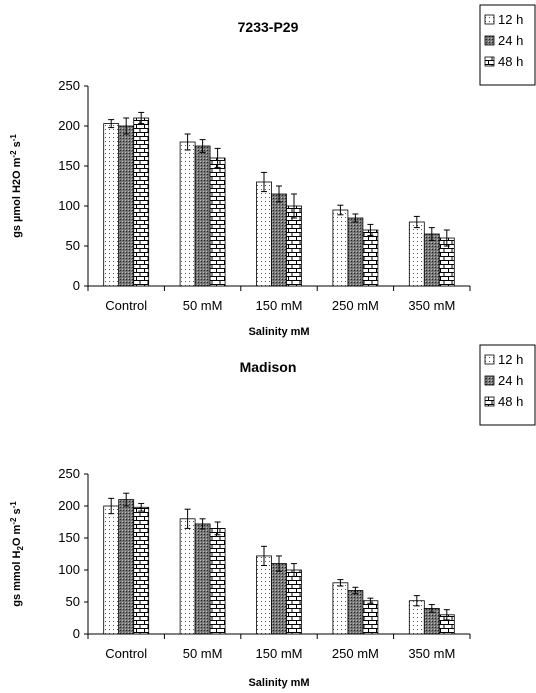 This screenshot has height=693, width=536. Describe the element at coordinates (268, 27) in the screenshot. I see `chart-title: 7233-P29` at that location.